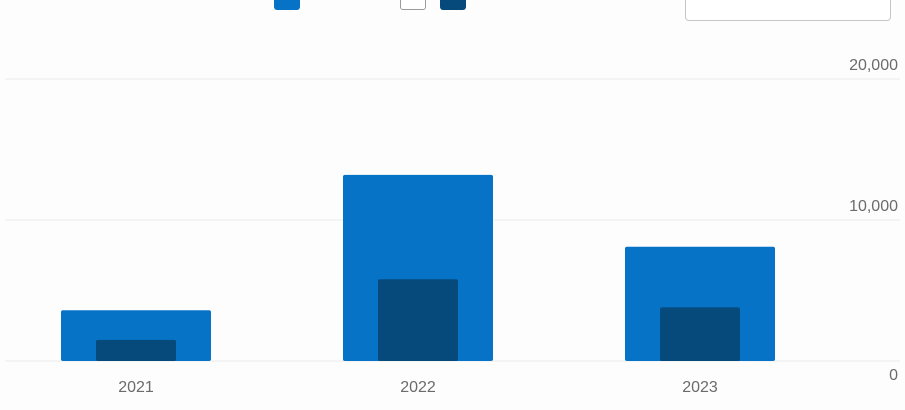 Image resolution: width=905 pixels, height=410 pixels. Describe the element at coordinates (873, 65) in the screenshot. I see `y-tick-label: 20,000` at that location.